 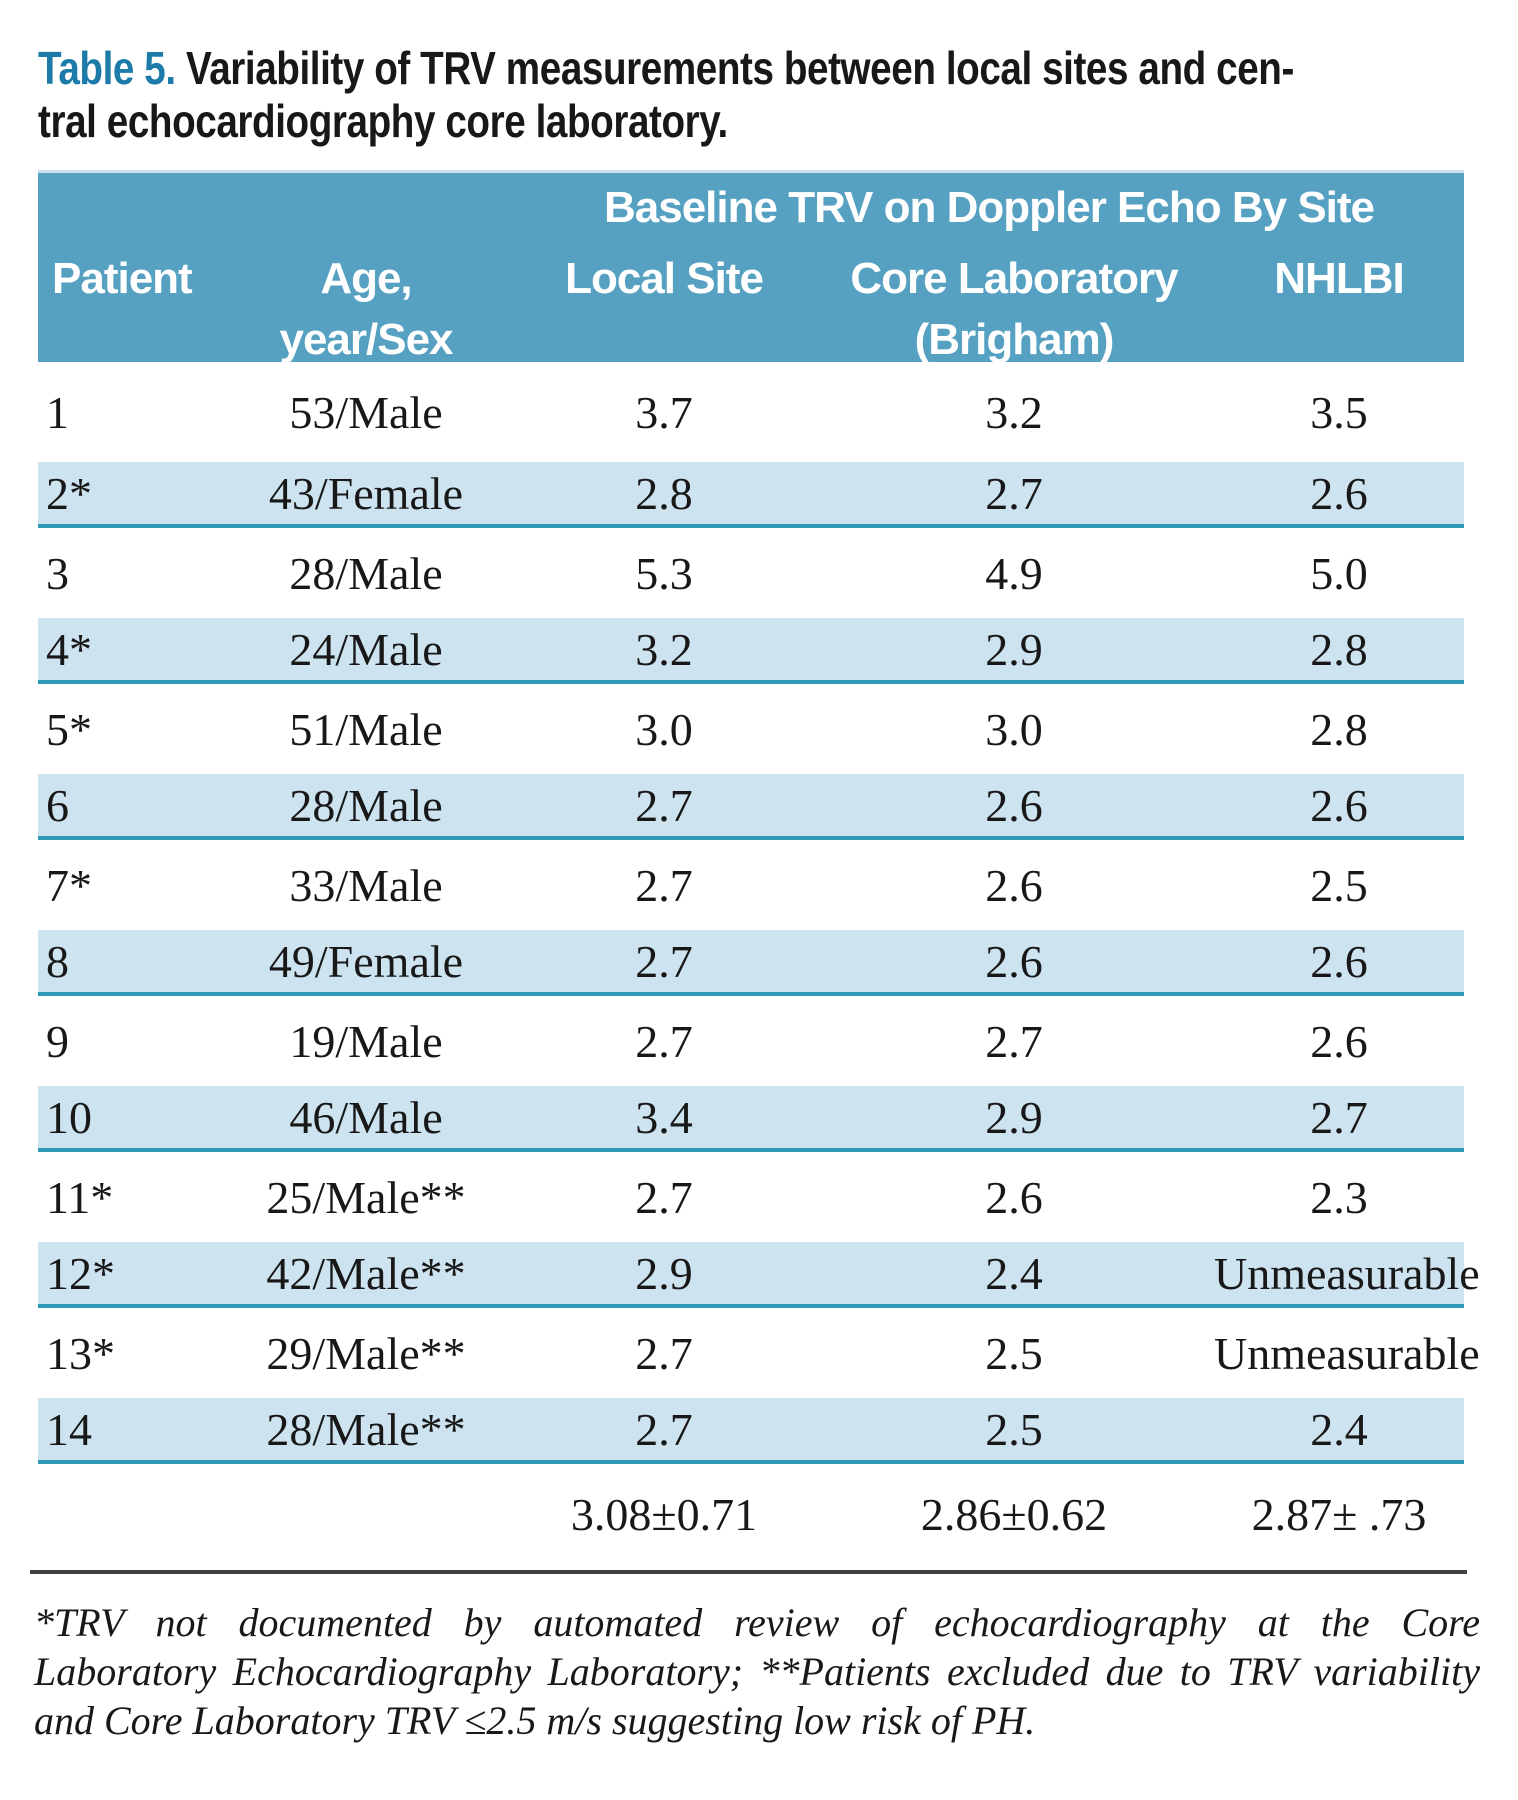 What do you see at coordinates (759, 1275) in the screenshot?
I see `table-row: 12* 42/Male** 2.9 2.4 Unmeasurable` at bounding box center [759, 1275].